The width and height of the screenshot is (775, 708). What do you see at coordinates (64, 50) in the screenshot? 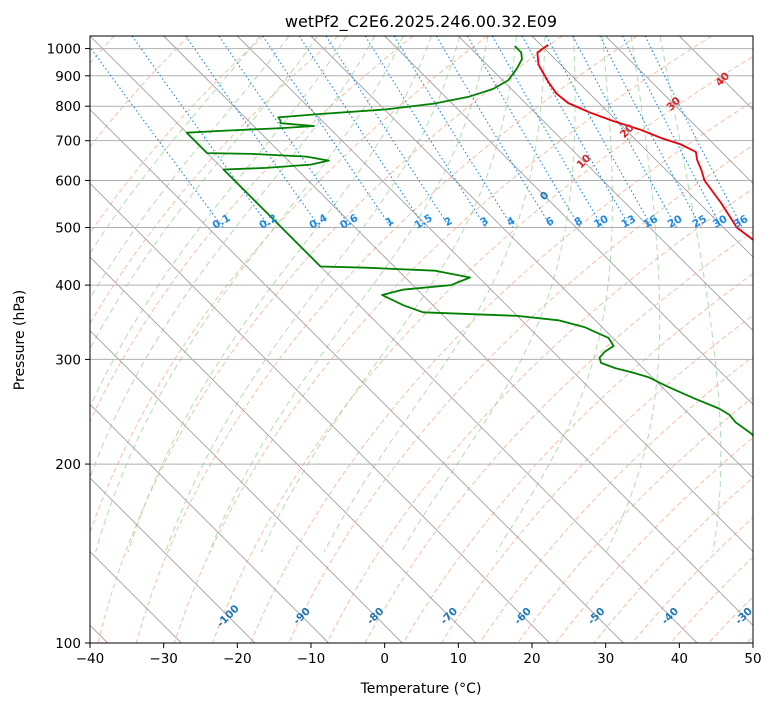
I see `y-tick-label: 1000` at bounding box center [64, 50].